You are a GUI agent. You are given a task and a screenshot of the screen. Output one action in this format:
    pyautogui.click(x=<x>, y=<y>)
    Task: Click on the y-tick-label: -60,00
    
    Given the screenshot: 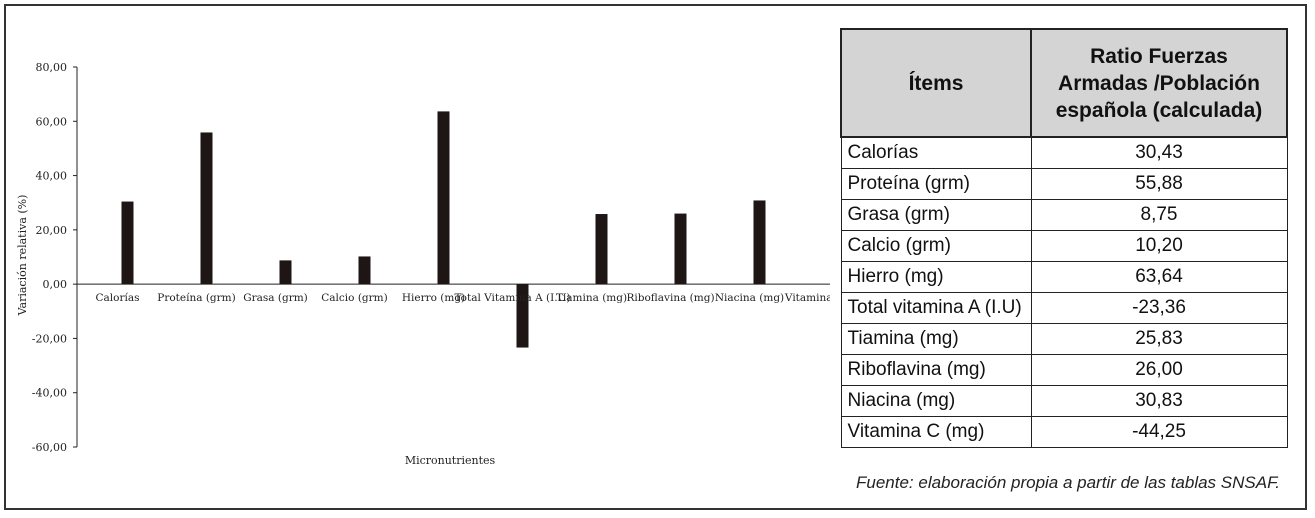 What is the action you would take?
    pyautogui.click(x=49, y=447)
    